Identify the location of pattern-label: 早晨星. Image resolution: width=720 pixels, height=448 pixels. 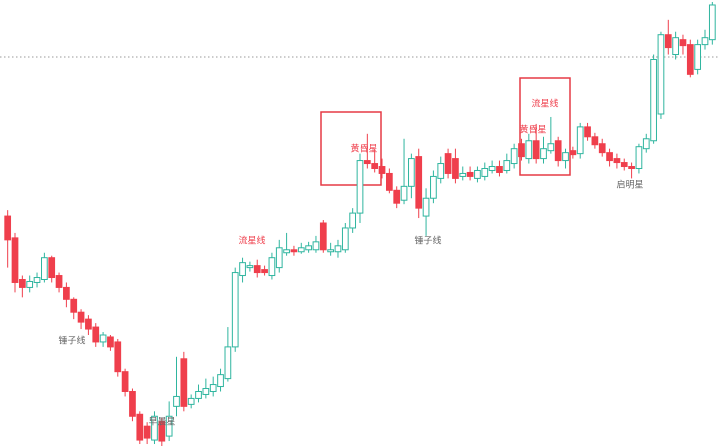
(161, 422).